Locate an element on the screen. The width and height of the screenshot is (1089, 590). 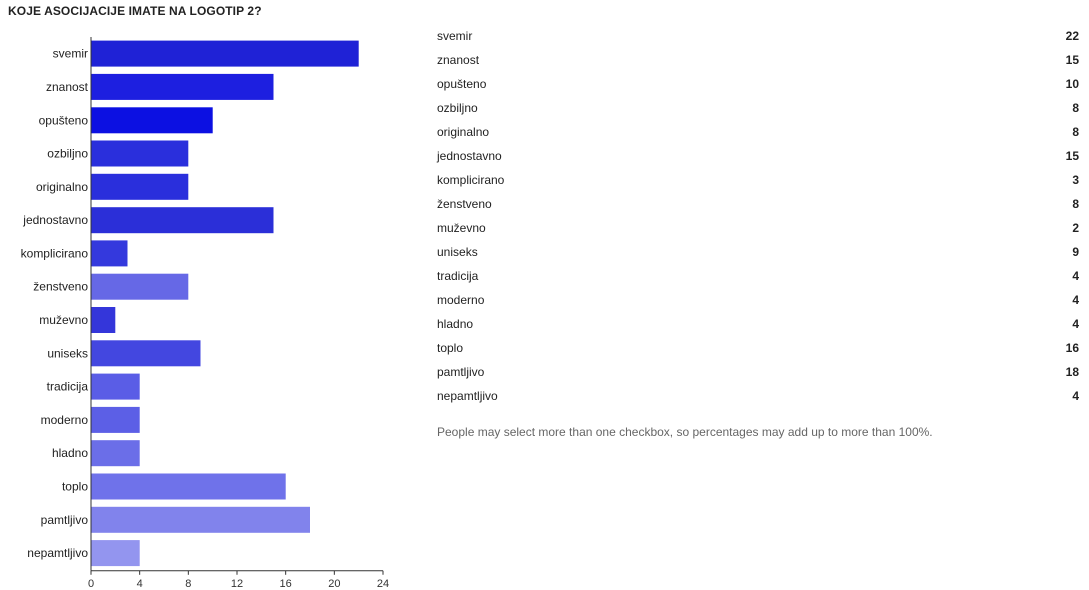
bar-jednostavno is located at coordinates (182, 220).